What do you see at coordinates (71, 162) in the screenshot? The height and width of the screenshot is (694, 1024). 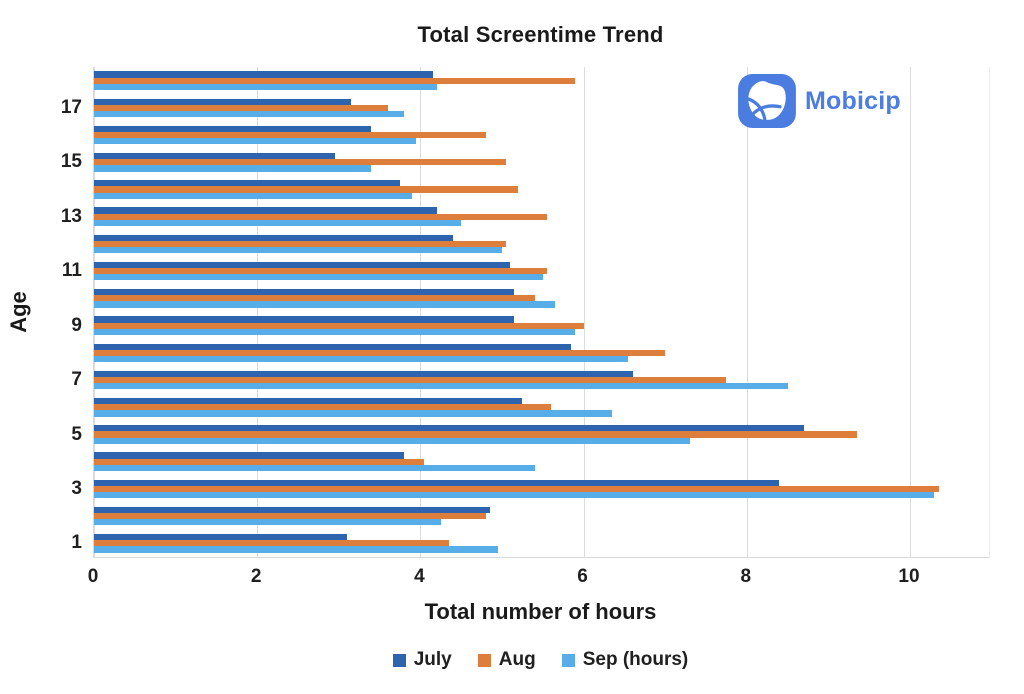 I see `y-tick-15: 15` at bounding box center [71, 162].